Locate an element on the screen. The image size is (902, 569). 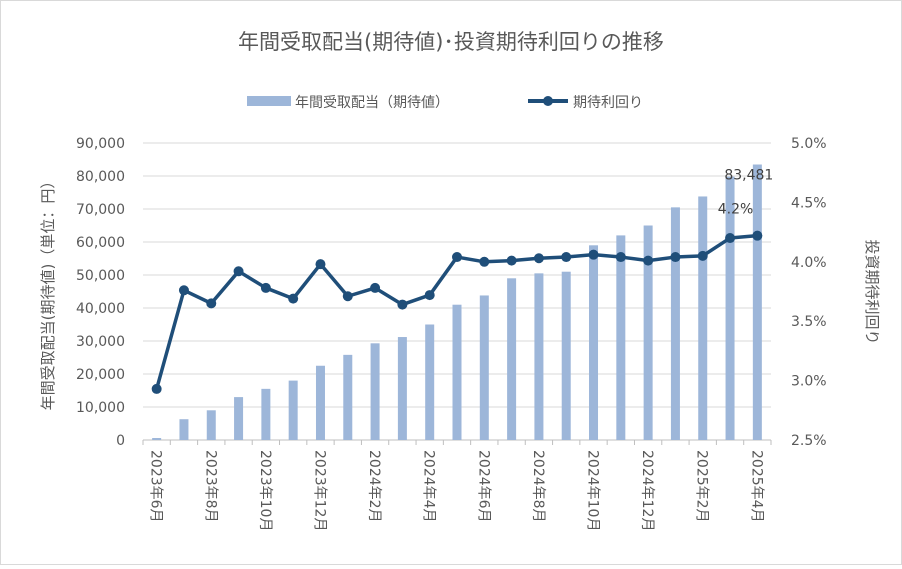
legend-line-marker is located at coordinates (548, 101).